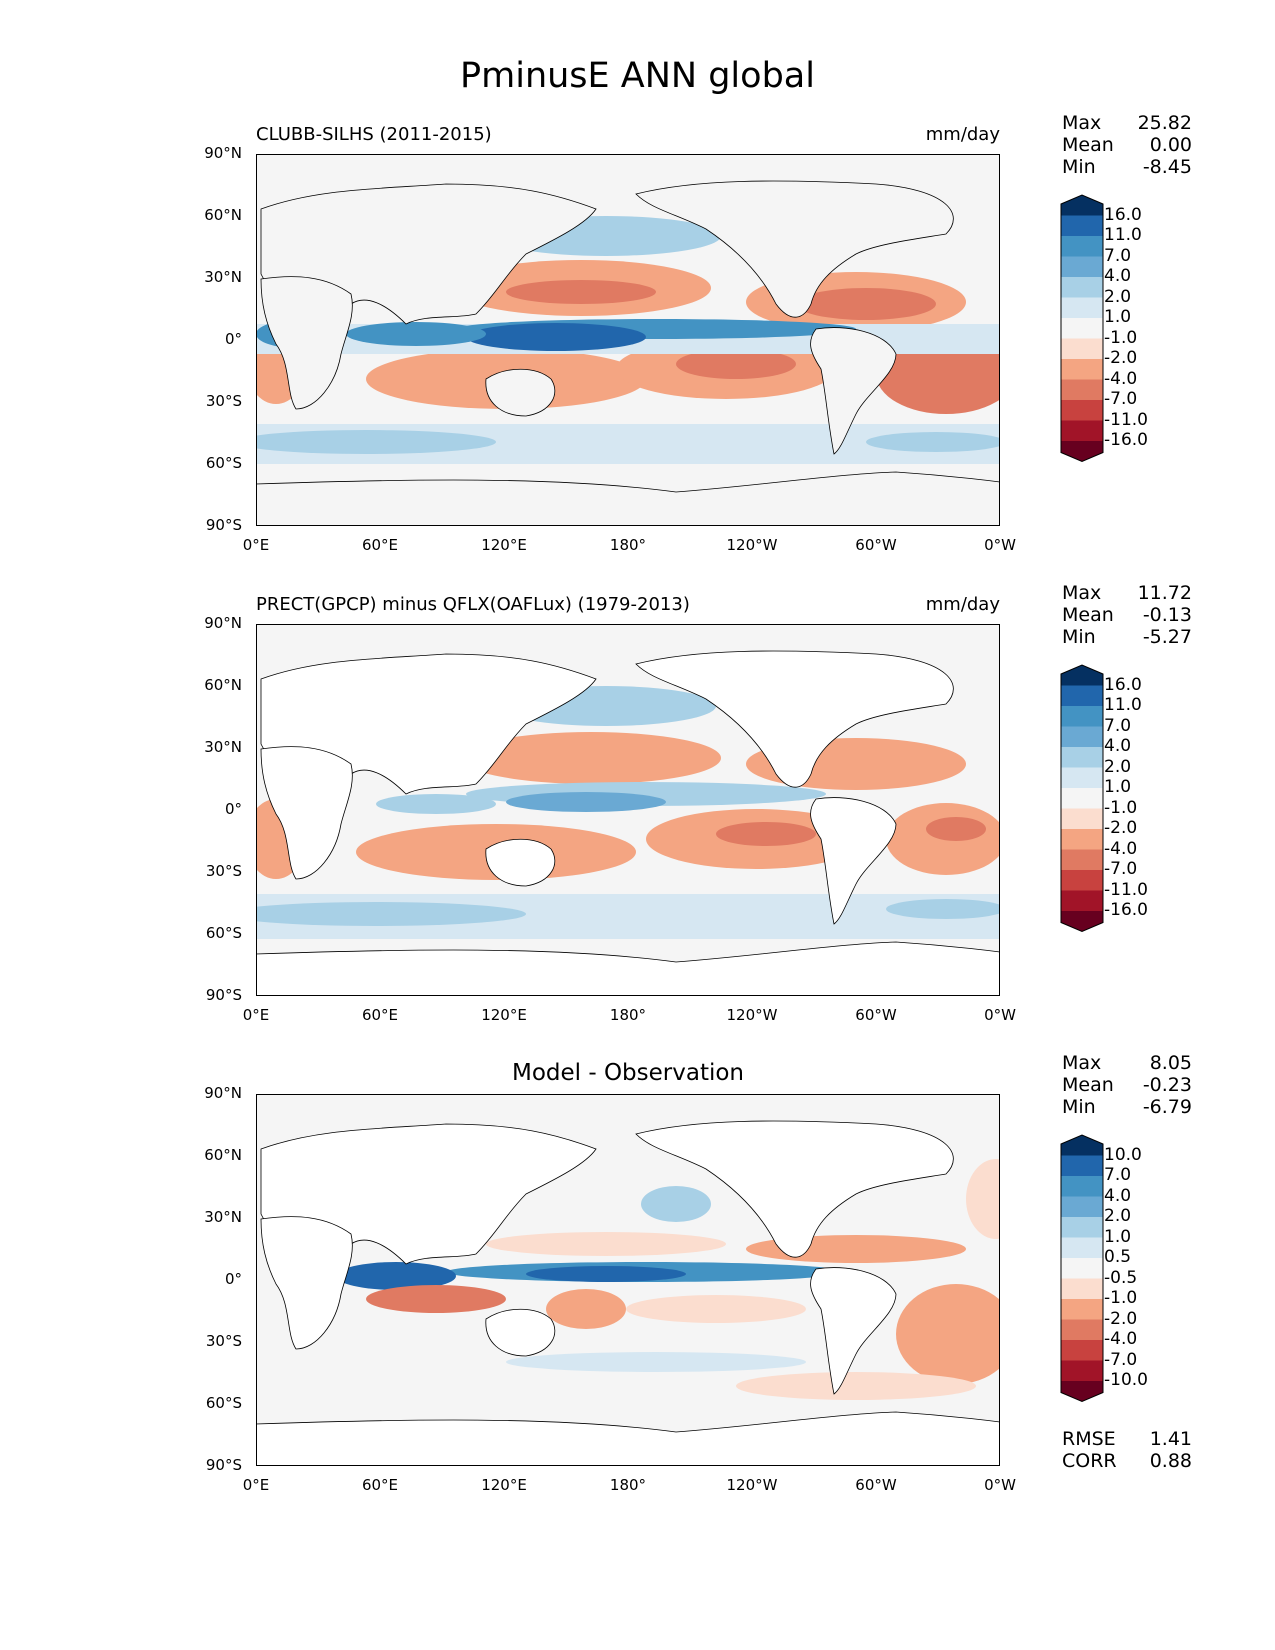 This screenshot has height=1650, width=1275. Describe the element at coordinates (306, 1283) in the screenshot. I see `landmass-africa` at that location.